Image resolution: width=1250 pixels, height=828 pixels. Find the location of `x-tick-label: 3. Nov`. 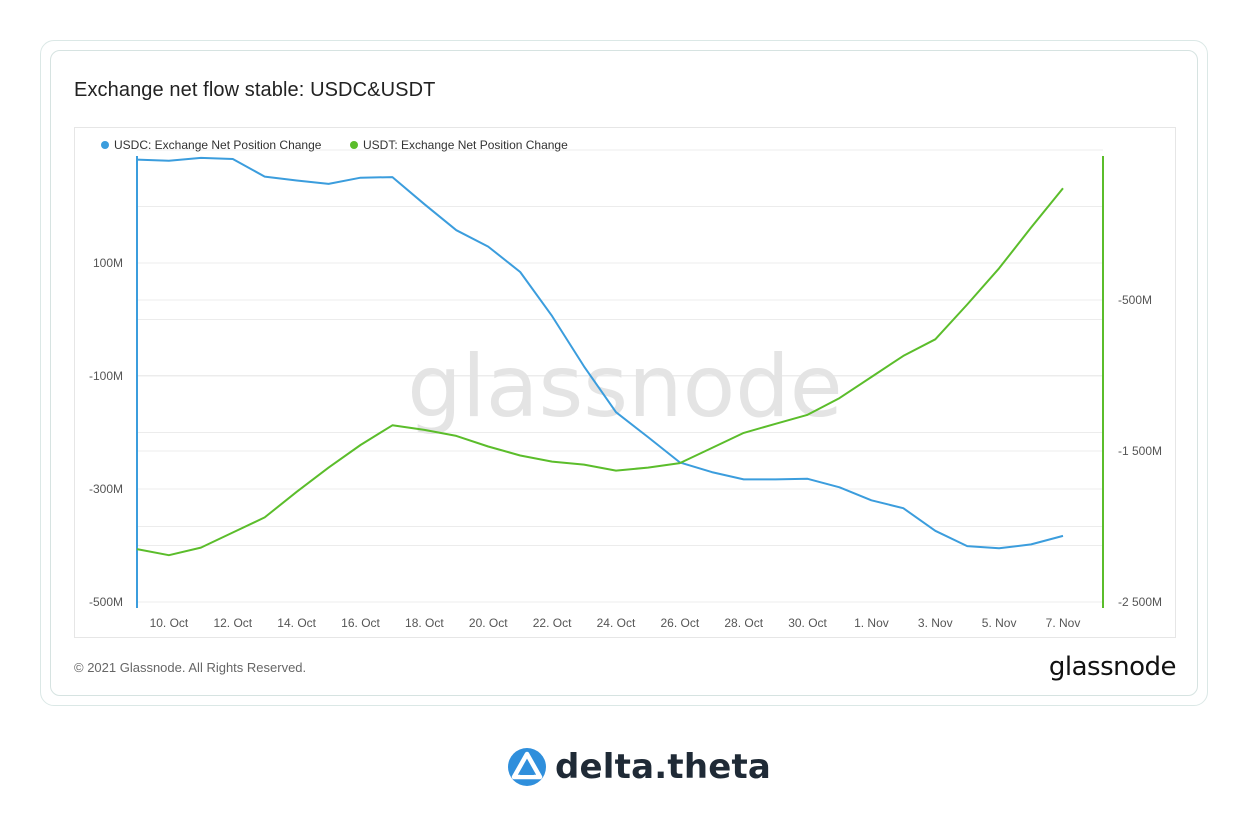

x-tick-label: 3. Nov is located at coordinates (935, 623).